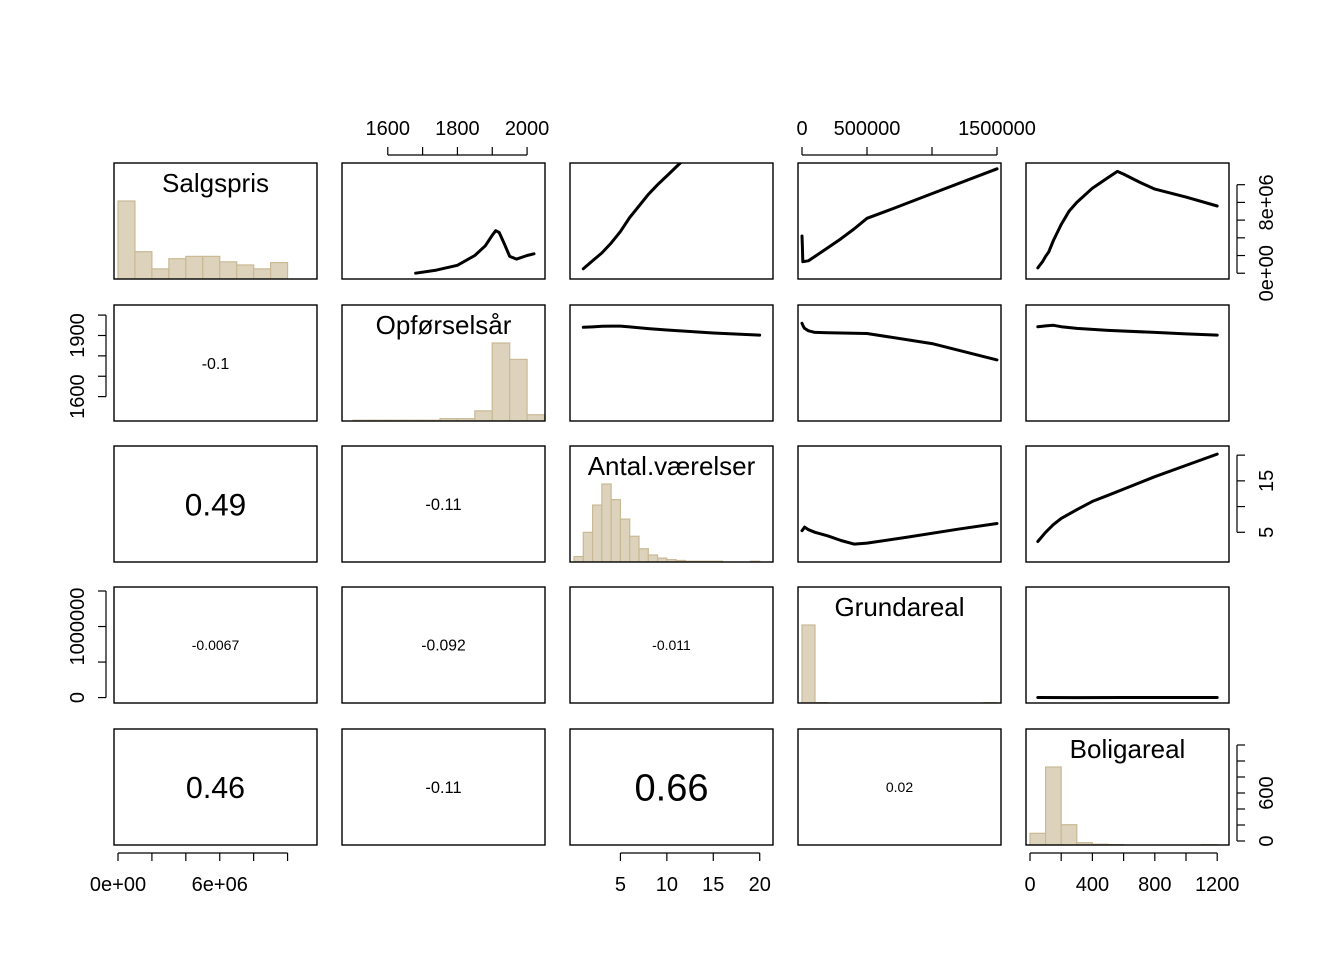 This screenshot has height=960, width=1344. What do you see at coordinates (1154, 885) in the screenshot?
I see `tick-label: 800` at bounding box center [1154, 885].